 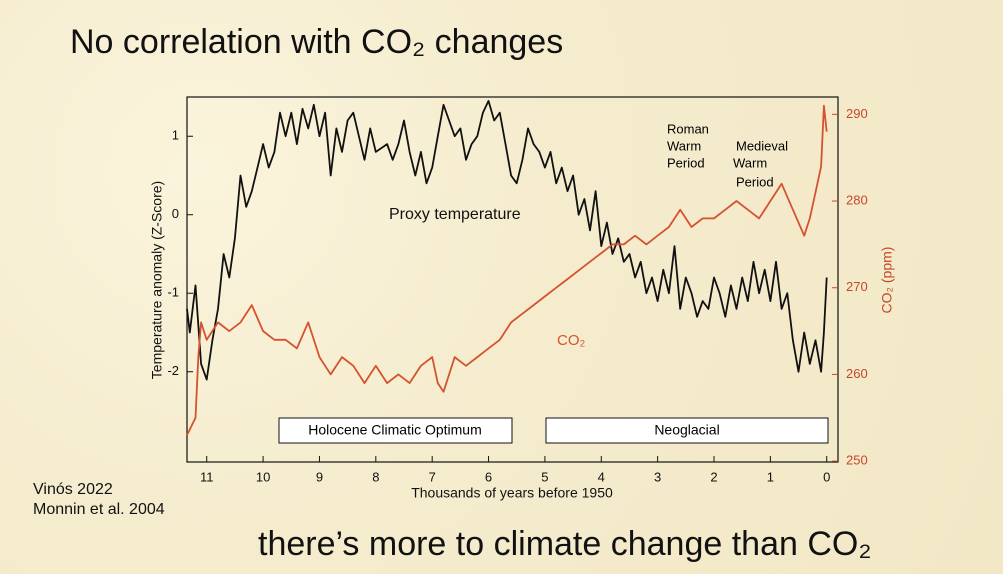 What do you see at coordinates (432, 476) in the screenshot?
I see `x-tick-label: 7` at bounding box center [432, 476].